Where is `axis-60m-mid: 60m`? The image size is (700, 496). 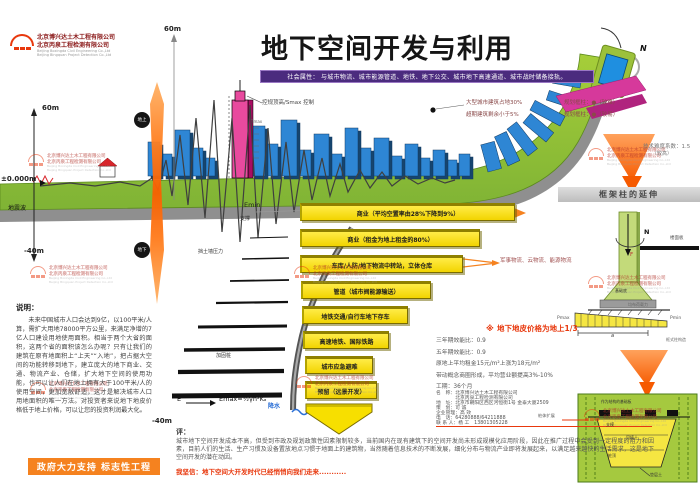 axis-60m-mid: 60m is located at coordinates (173, 29).